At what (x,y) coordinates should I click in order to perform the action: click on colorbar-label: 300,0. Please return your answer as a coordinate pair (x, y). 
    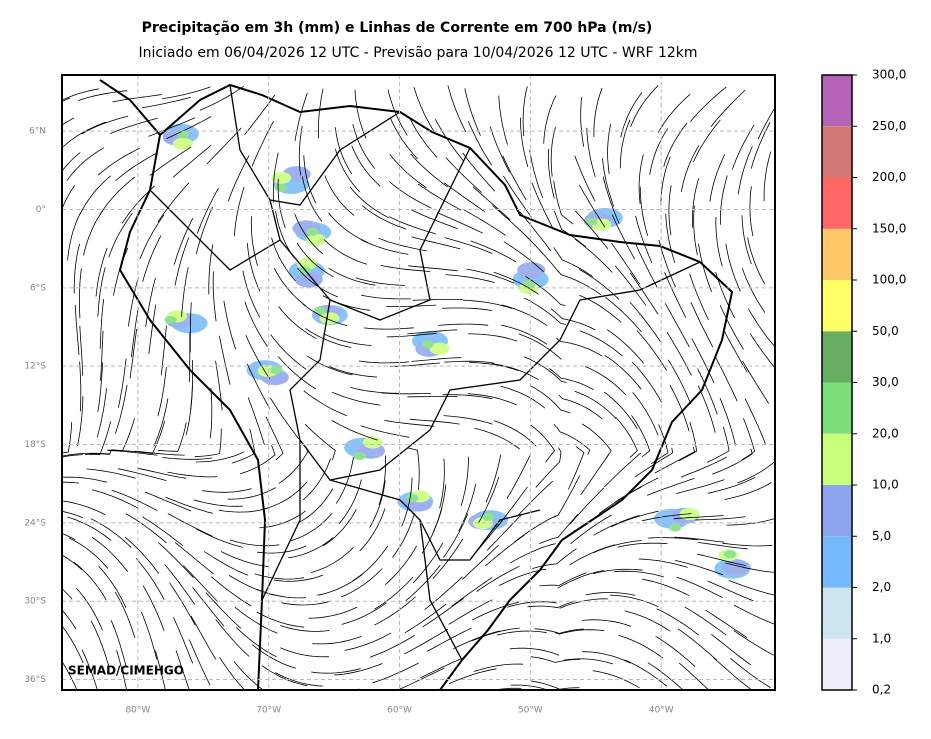
    Looking at the image, I should click on (889, 75).